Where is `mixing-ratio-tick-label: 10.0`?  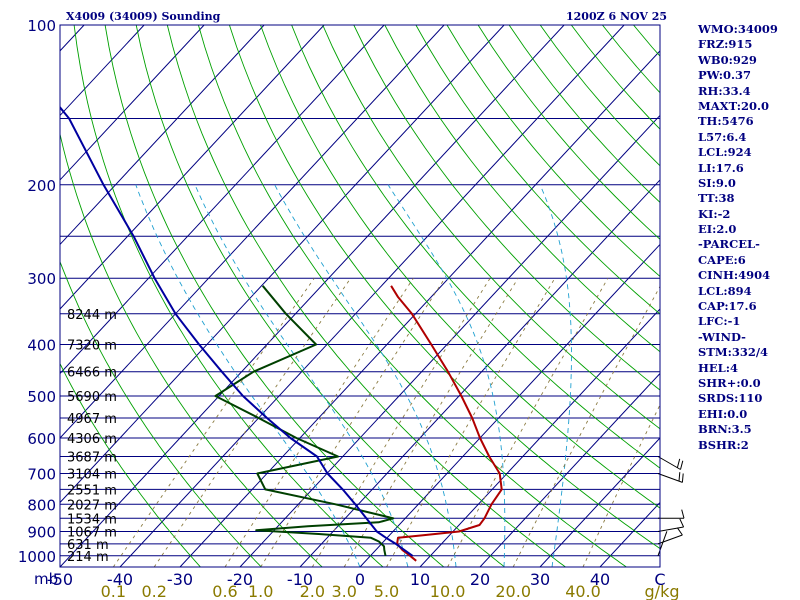
mixing-ratio-tick-label: 10.0 is located at coordinates (448, 591).